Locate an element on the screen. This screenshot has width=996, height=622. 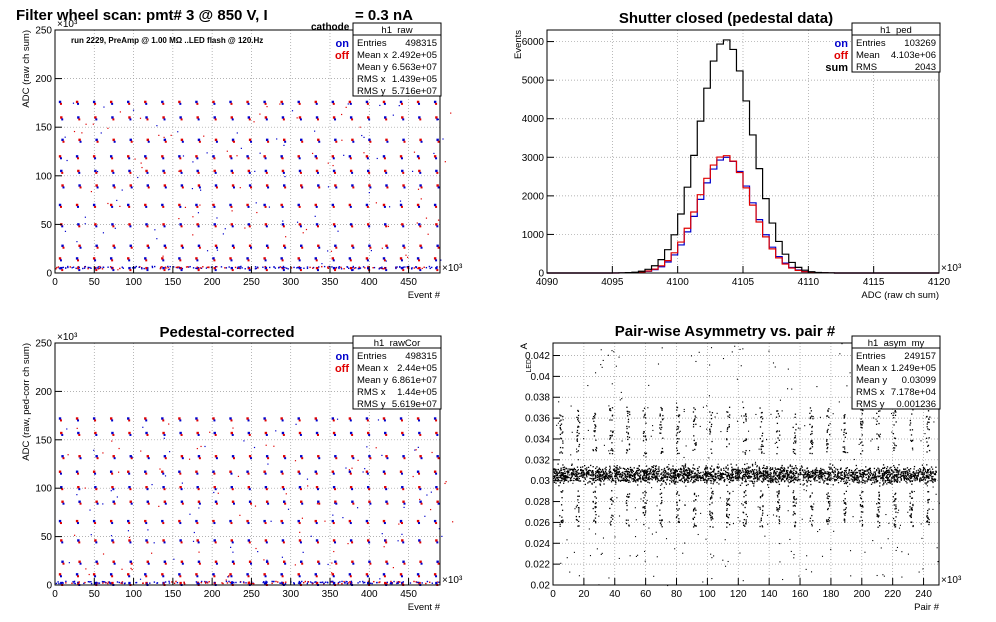
stats-label: RMS y is located at coordinates (371, 91).